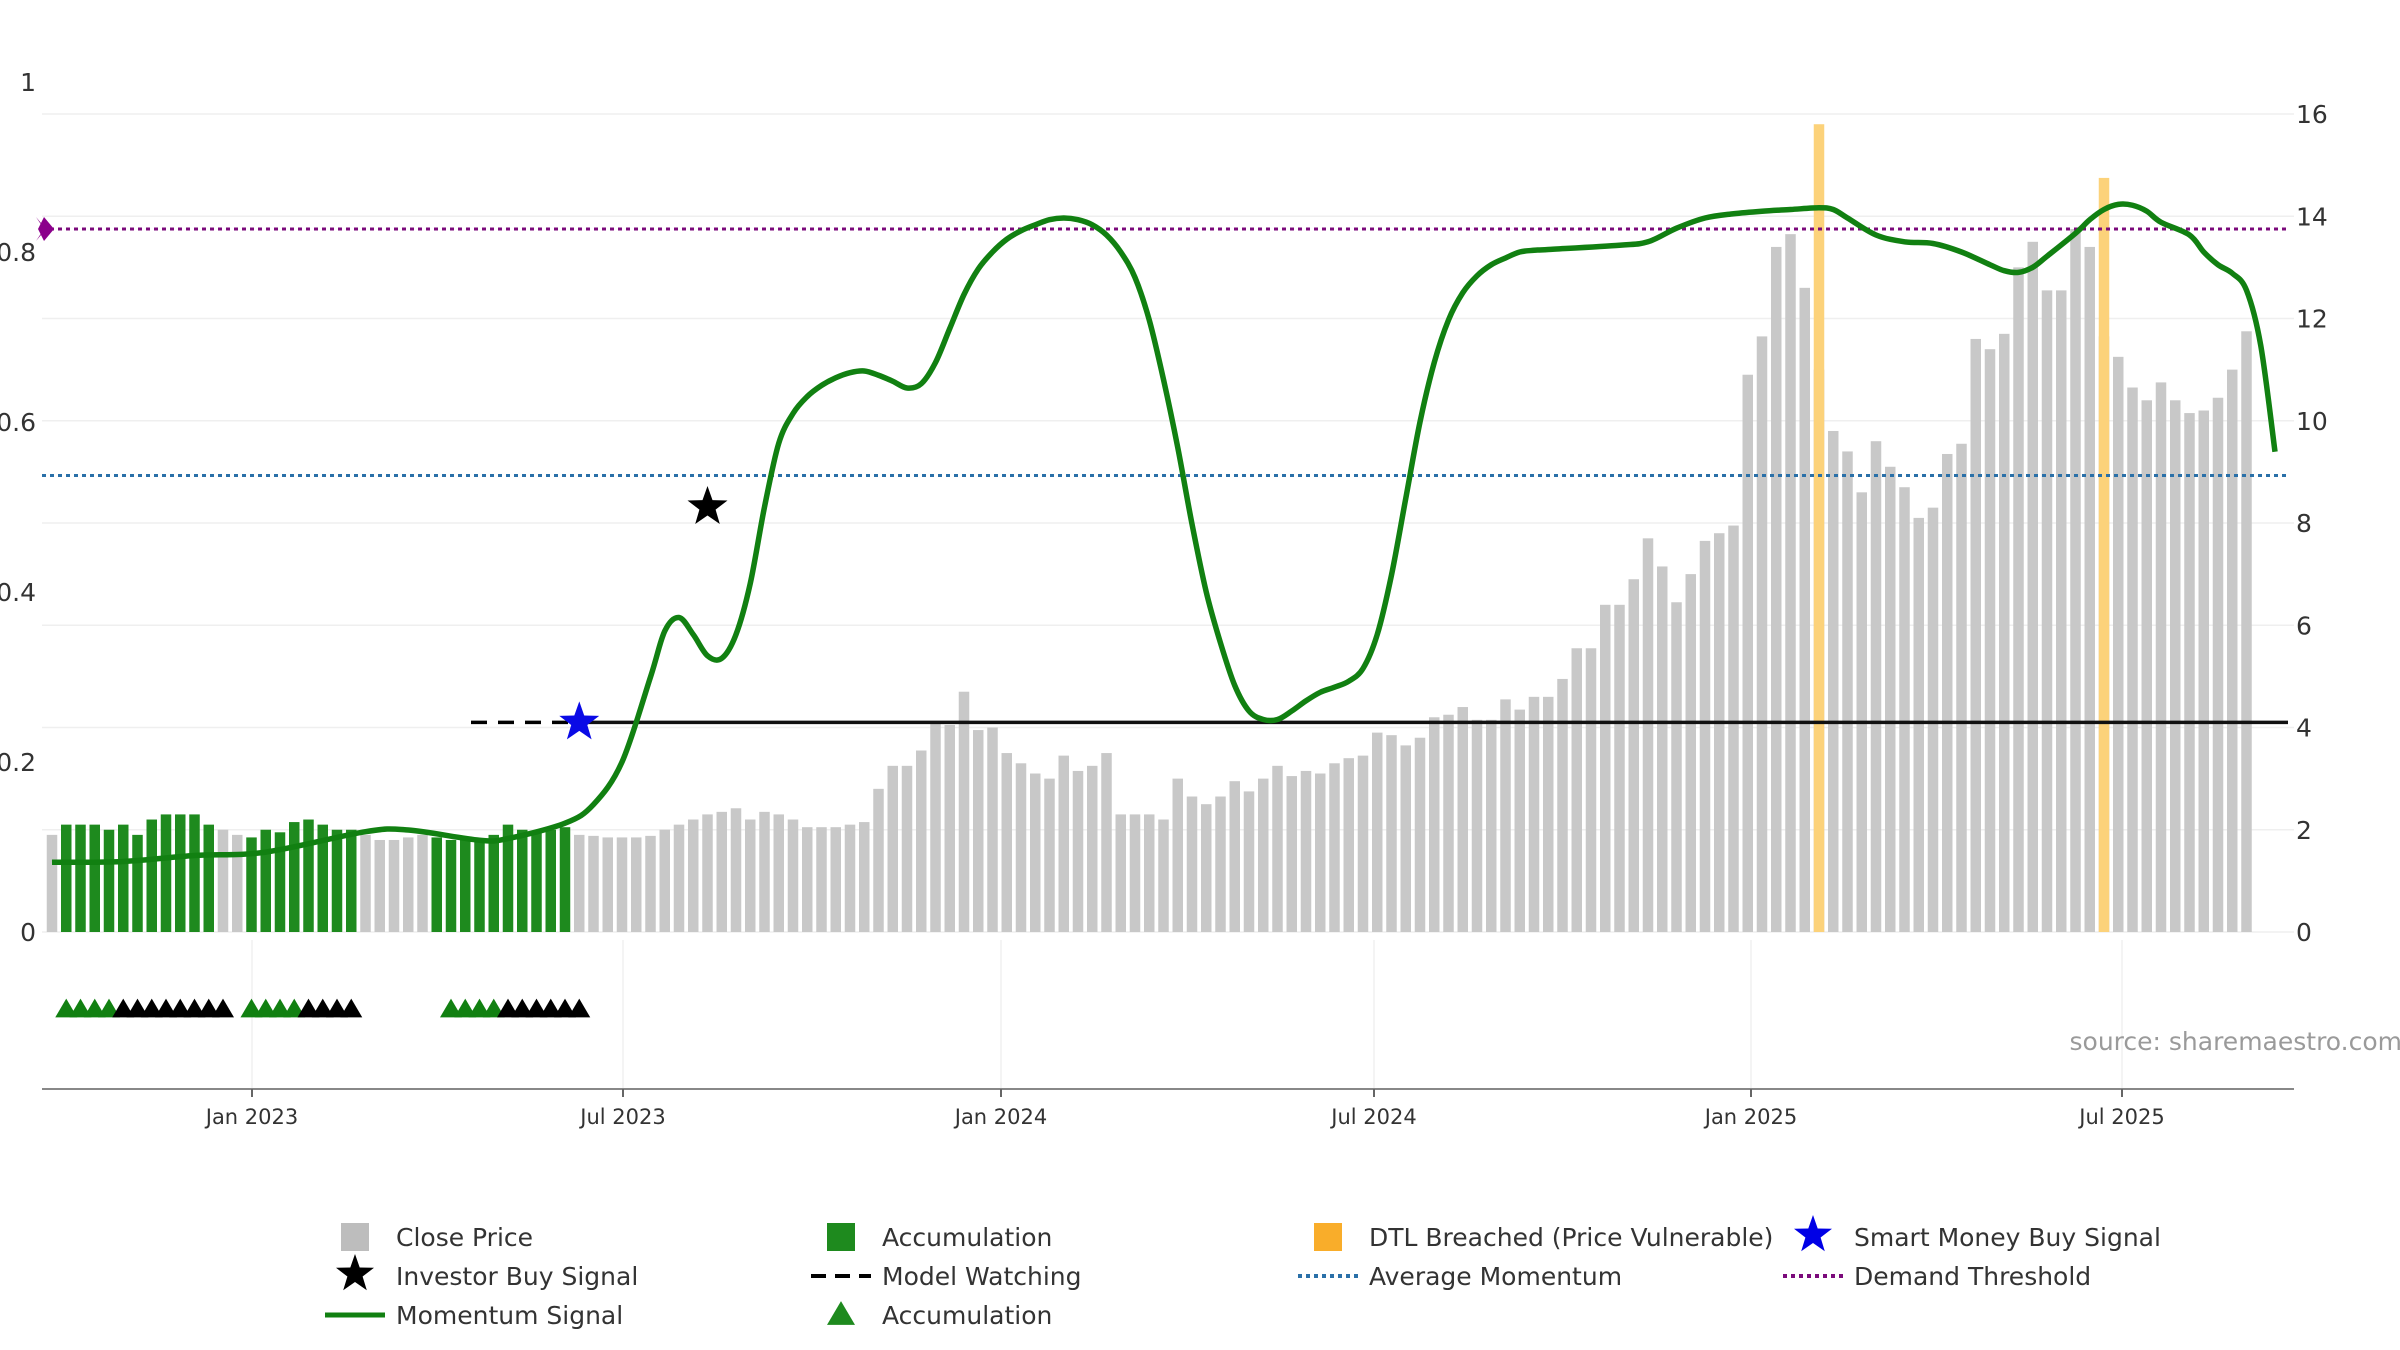  What do you see at coordinates (28, 932) in the screenshot?
I see `left-axis-tick: 0` at bounding box center [28, 932].